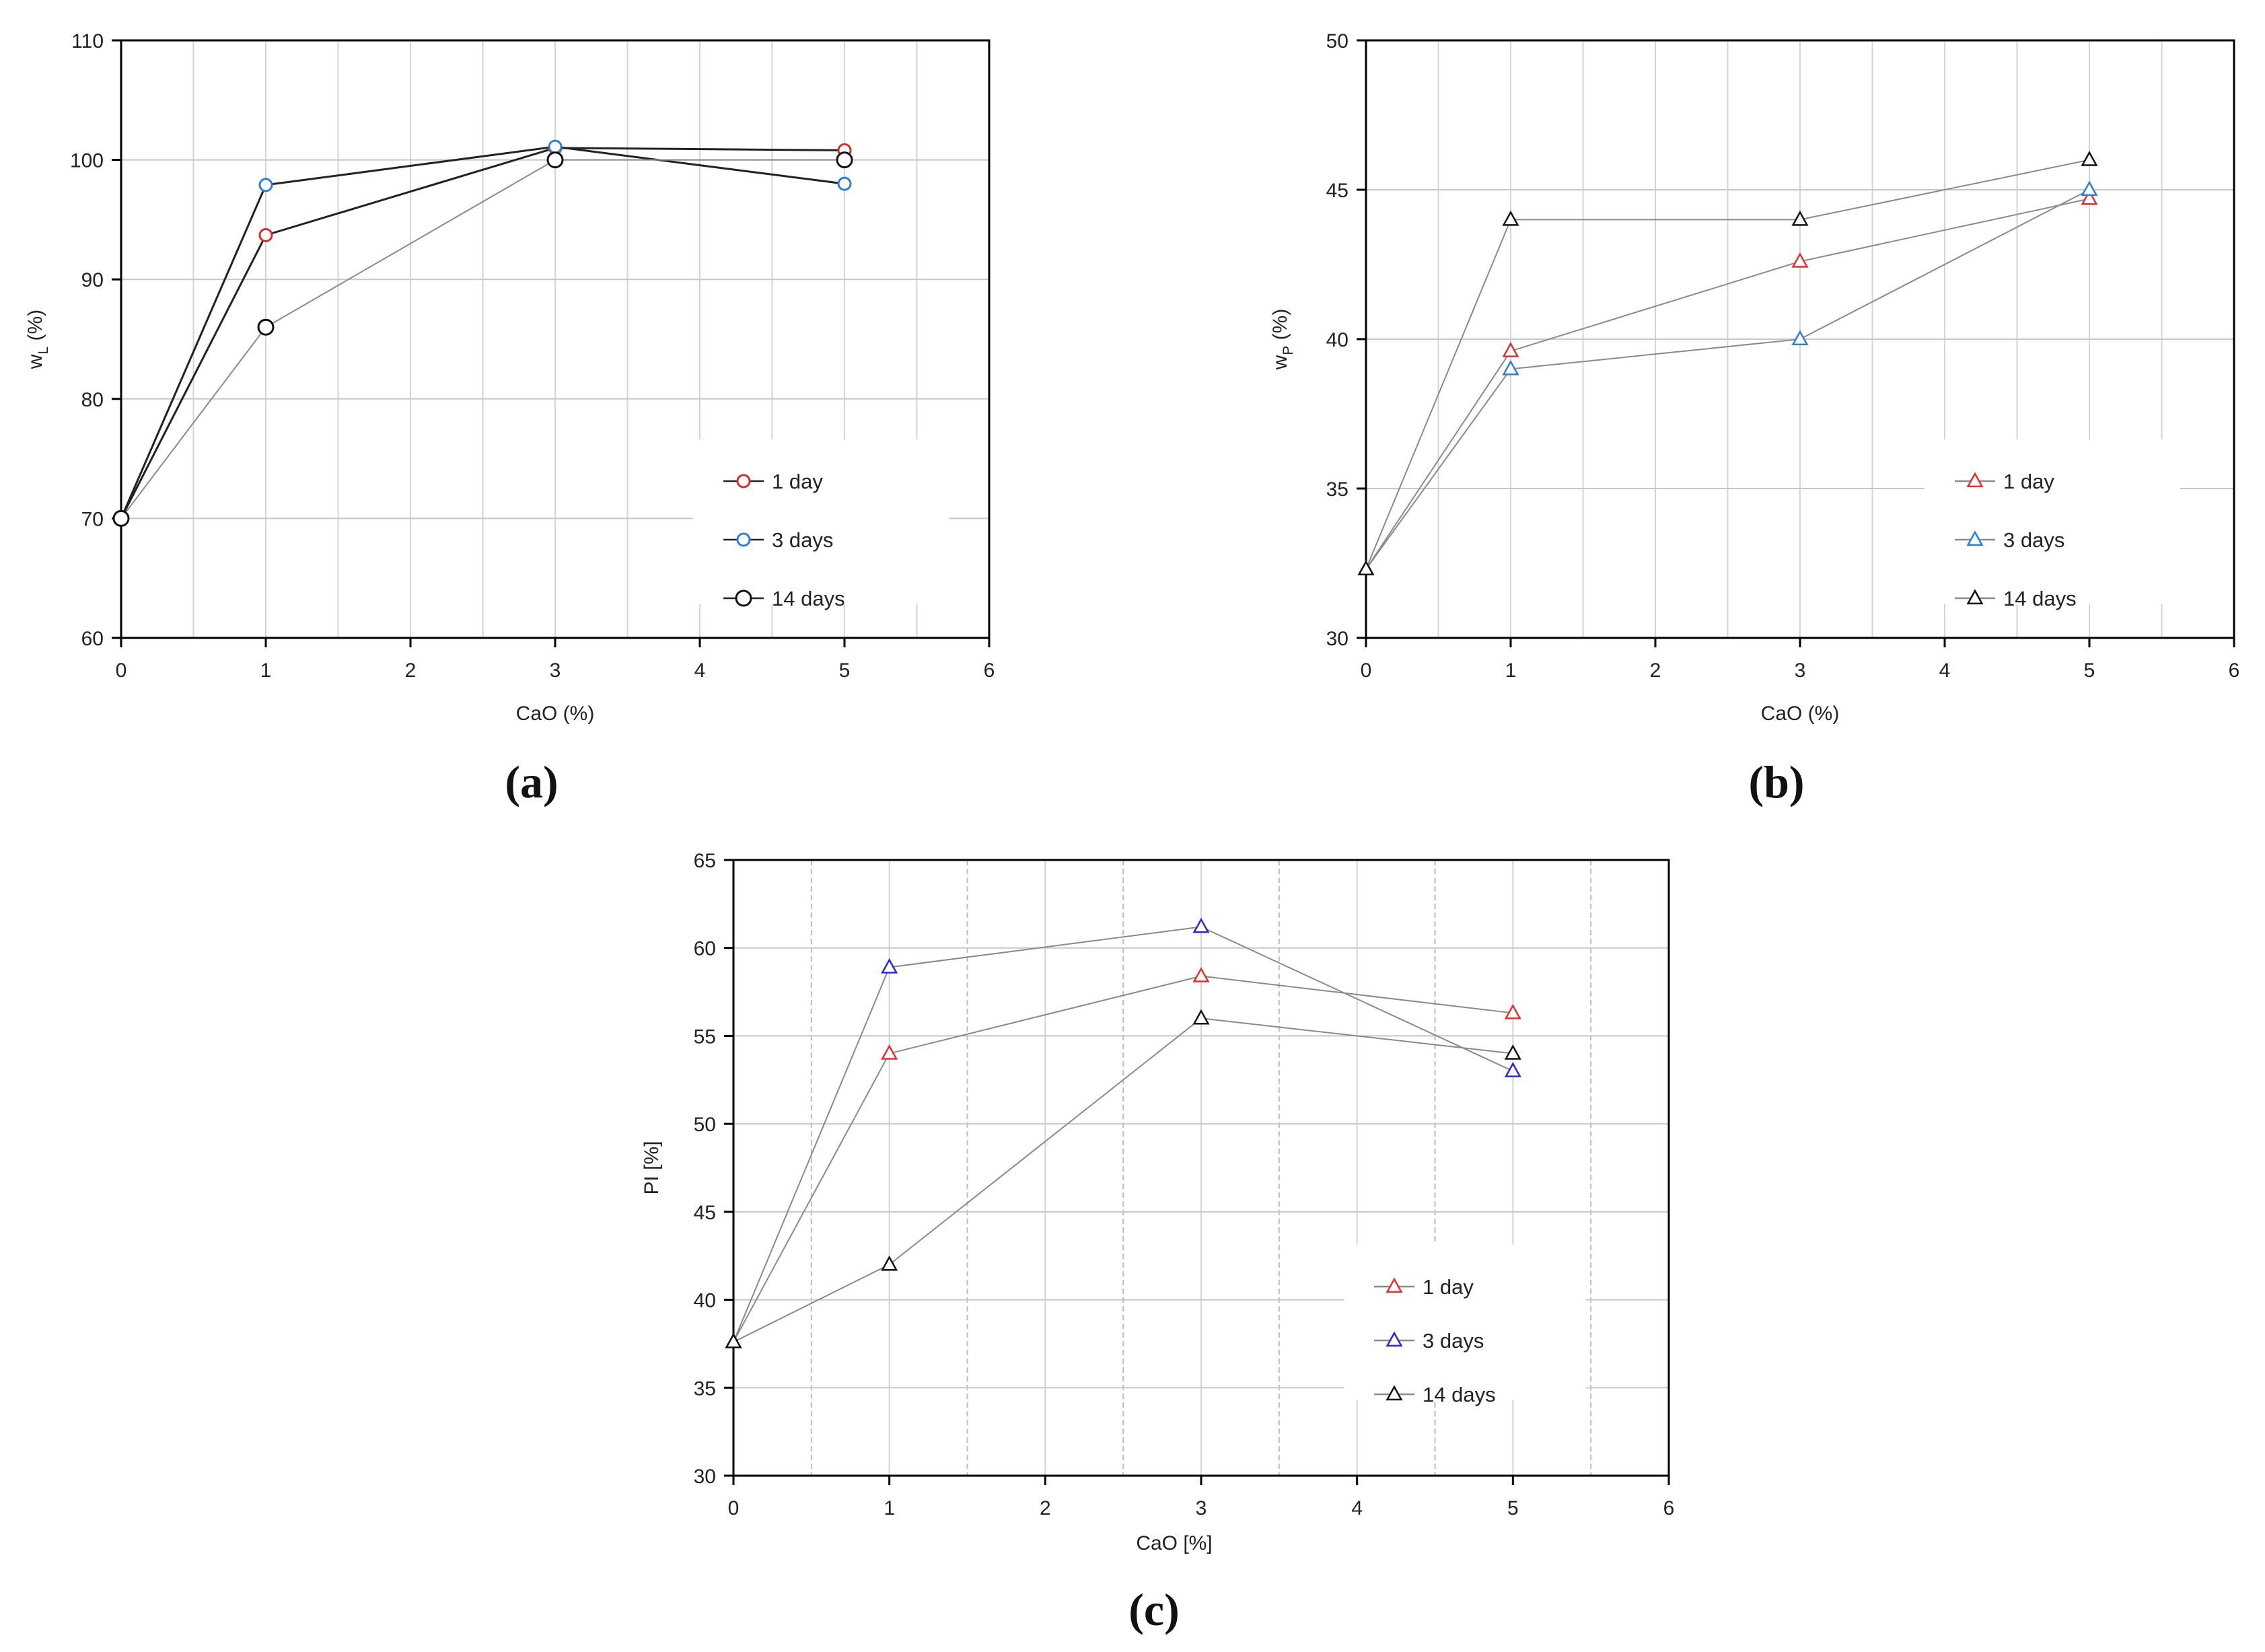 This screenshot has height=1652, width=2265. I want to click on panel-label: (a), so click(531, 781).